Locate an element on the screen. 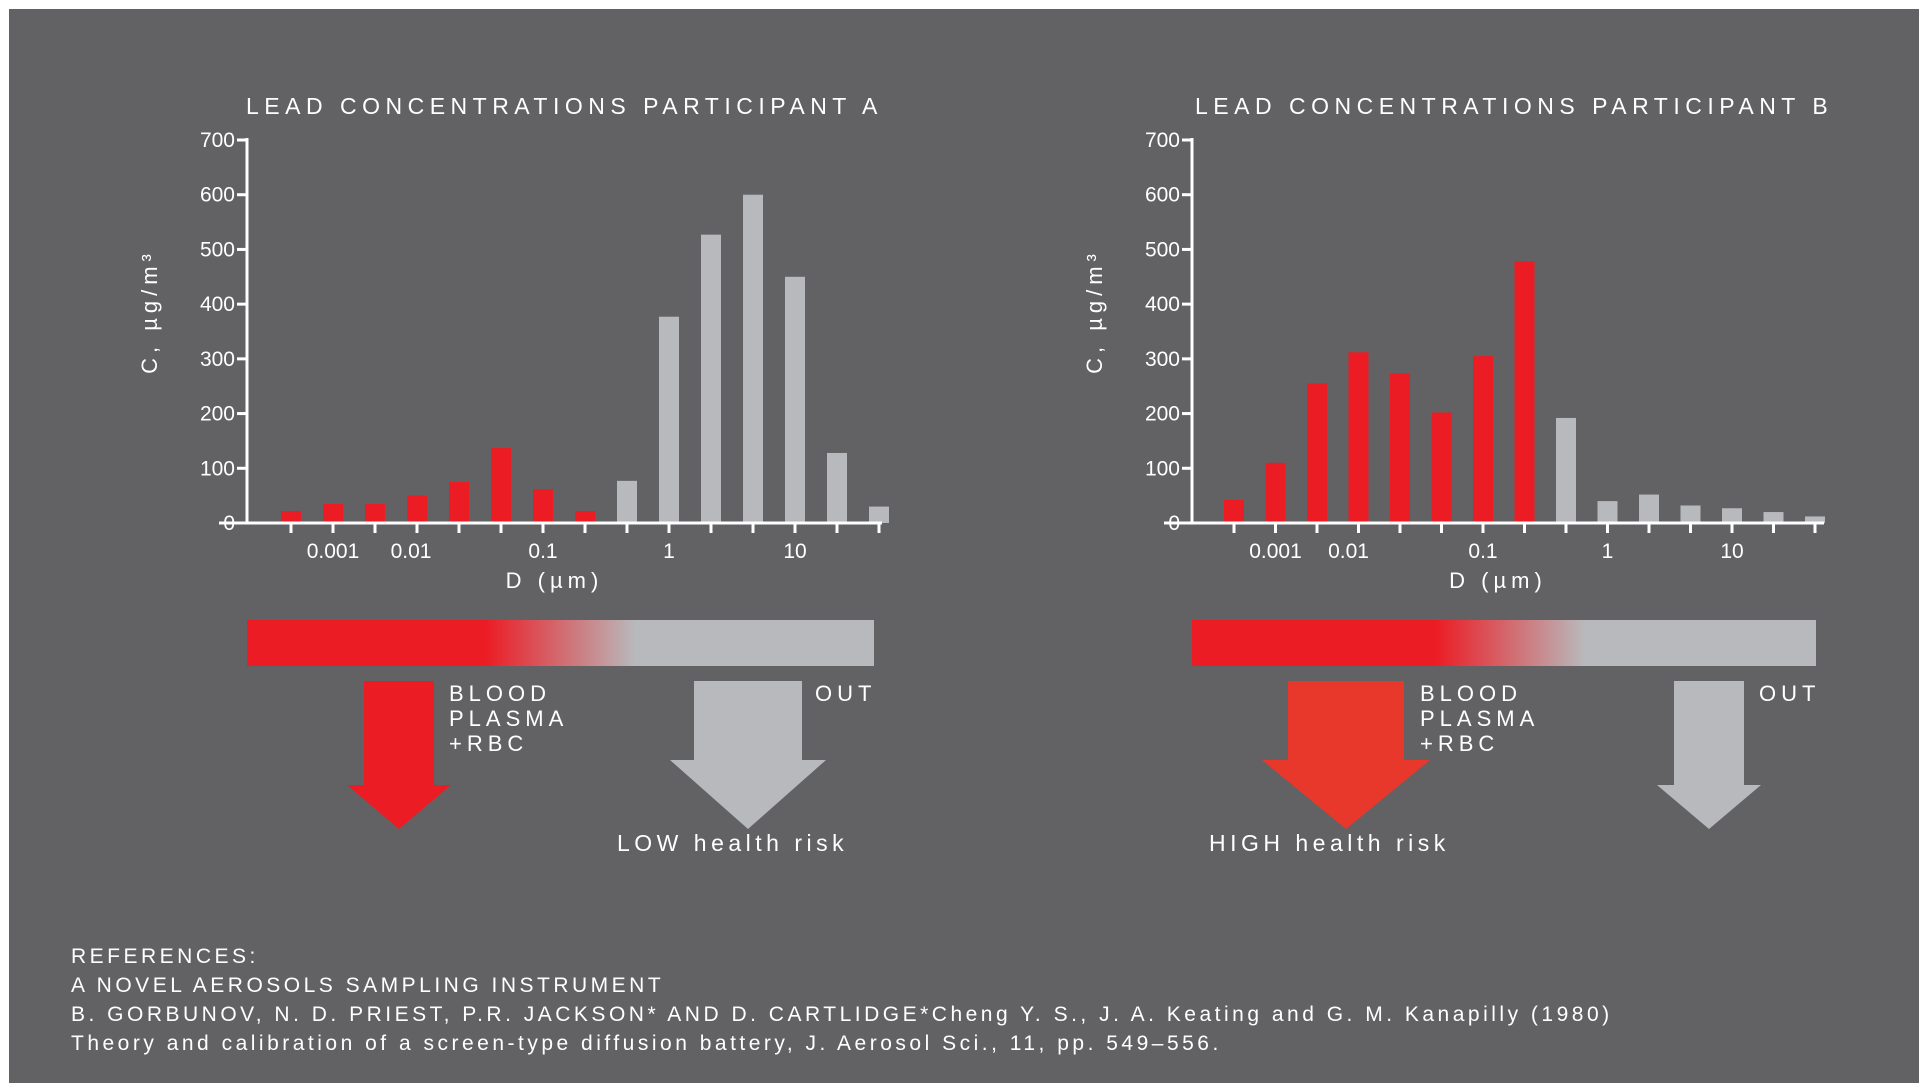 The height and width of the screenshot is (1083, 1919). chart-title-b: LEAD CONCENTRATIONS PARTICIPANT B is located at coordinates (1514, 106).